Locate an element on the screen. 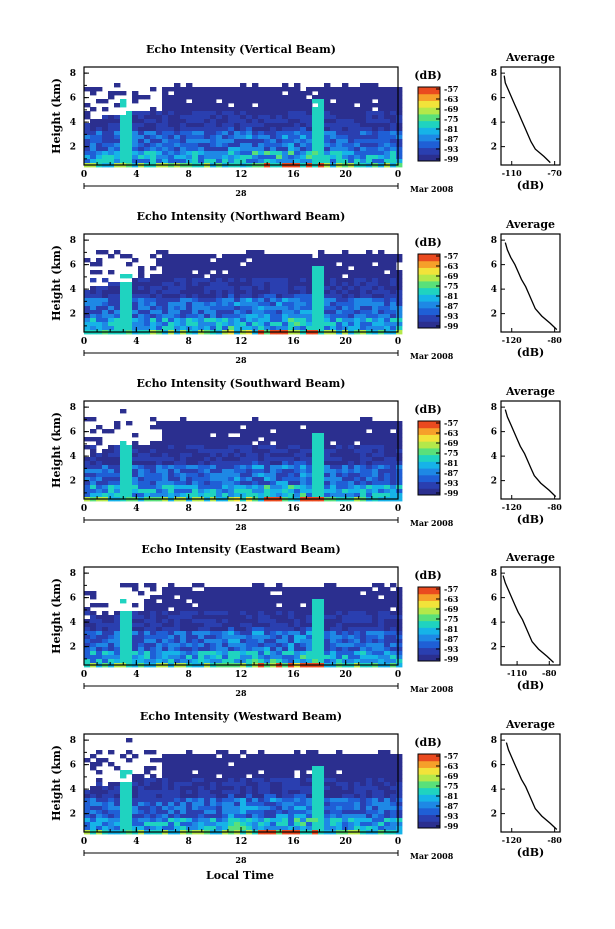 The height and width of the screenshot is (929, 615). panel-title: Echo Intensity (Westward Beam) is located at coordinates (241, 716).